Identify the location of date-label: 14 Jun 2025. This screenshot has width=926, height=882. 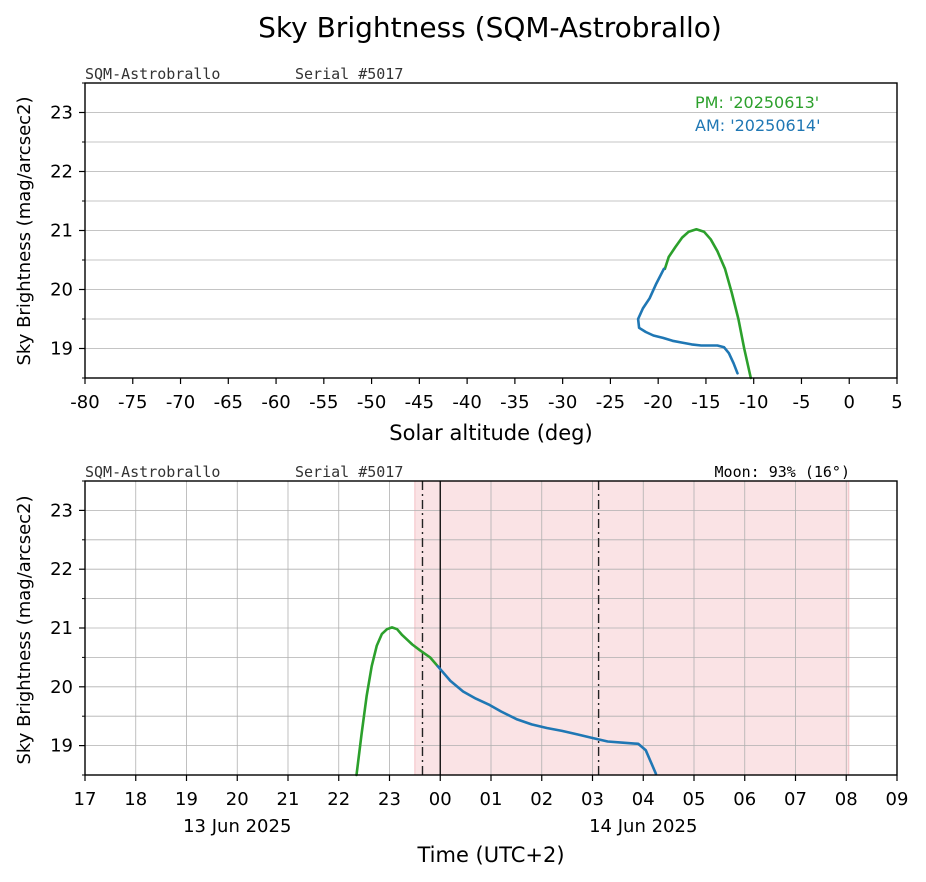
(643, 826).